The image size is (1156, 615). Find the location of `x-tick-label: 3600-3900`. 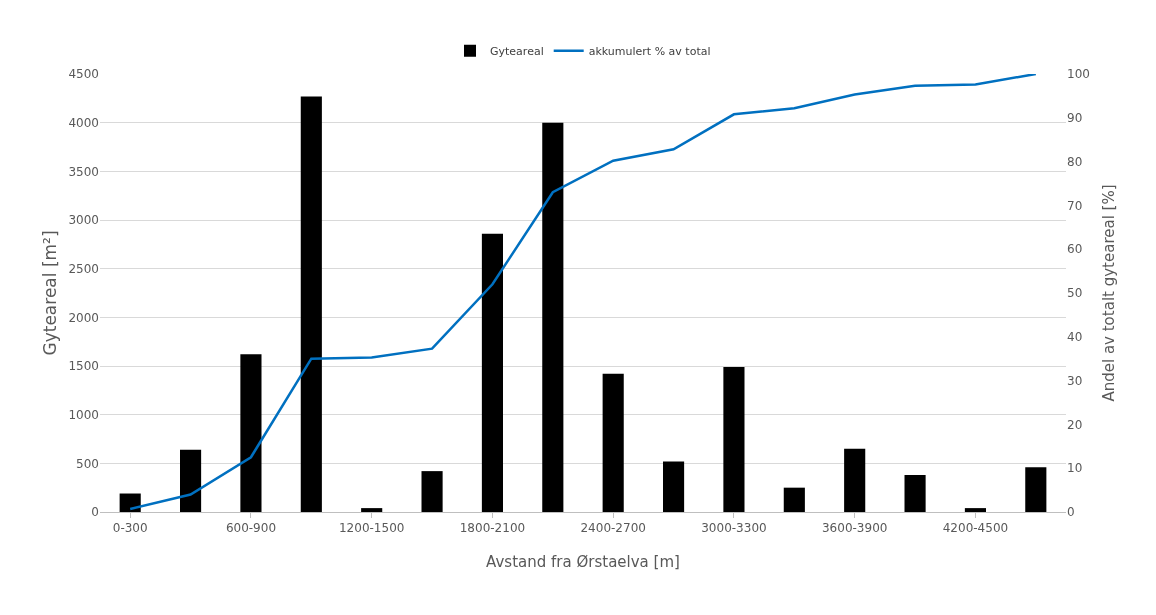

x-tick-label: 3600-3900 is located at coordinates (854, 528).